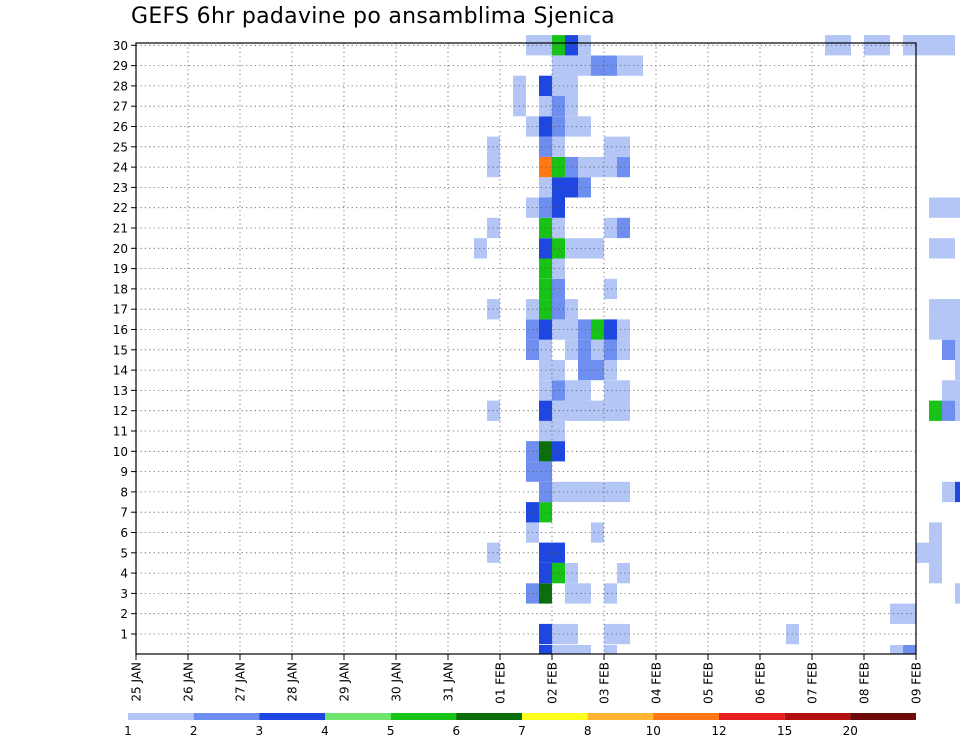  I want to click on x-tick-label: 08 FEB, so click(865, 683).